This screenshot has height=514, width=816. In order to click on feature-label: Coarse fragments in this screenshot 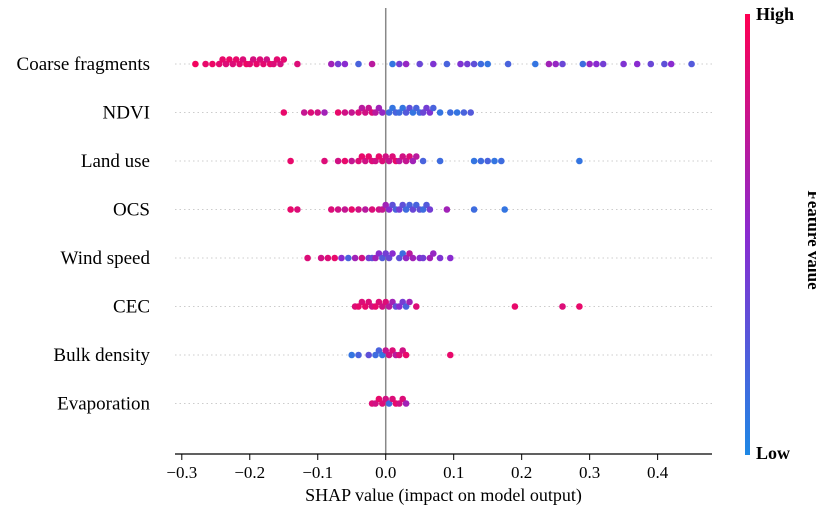, I will do `click(83, 64)`.